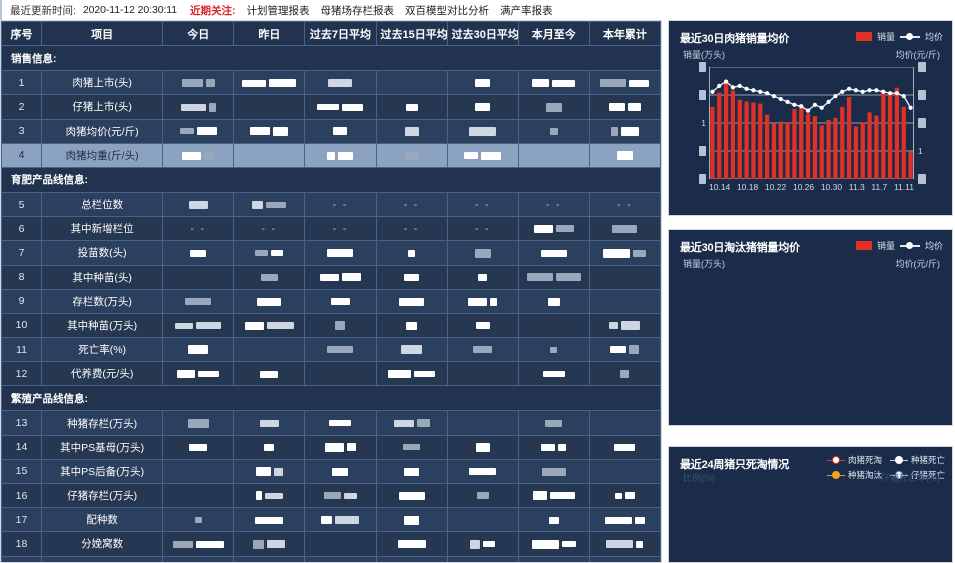 Image resolution: width=955 pixels, height=563 pixels. Describe the element at coordinates (331, 58) in the screenshot. I see `table-section-header: 销售信息:` at that location.